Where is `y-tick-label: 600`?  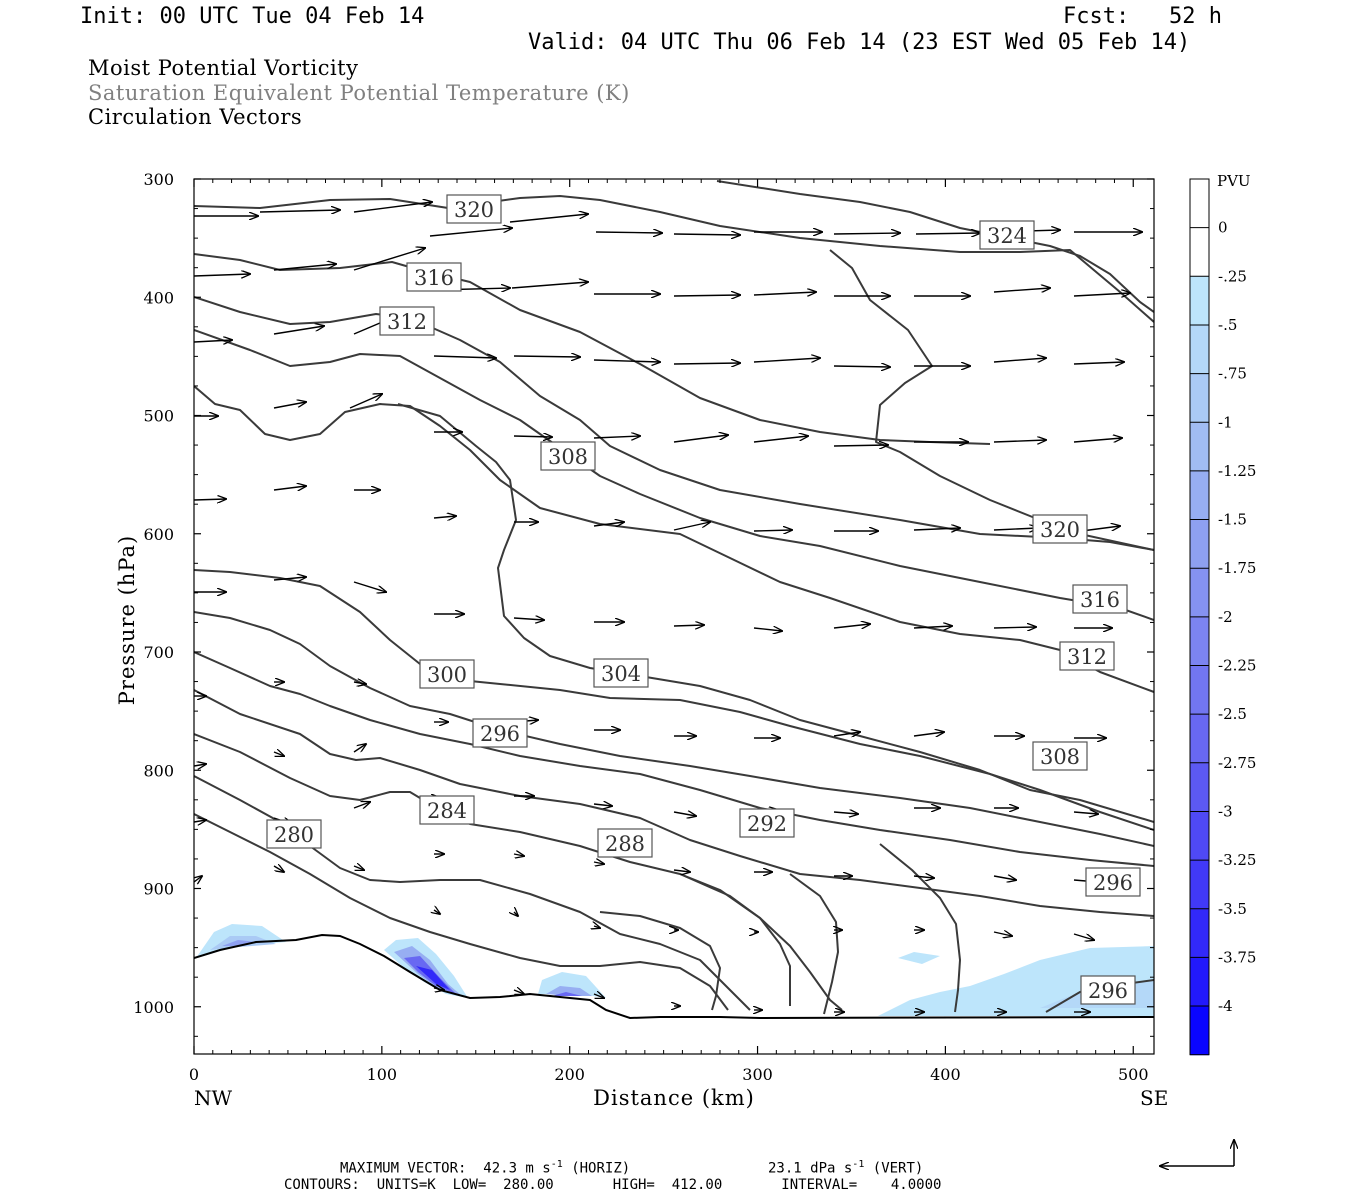 y-tick-label: 600 is located at coordinates (158, 534).